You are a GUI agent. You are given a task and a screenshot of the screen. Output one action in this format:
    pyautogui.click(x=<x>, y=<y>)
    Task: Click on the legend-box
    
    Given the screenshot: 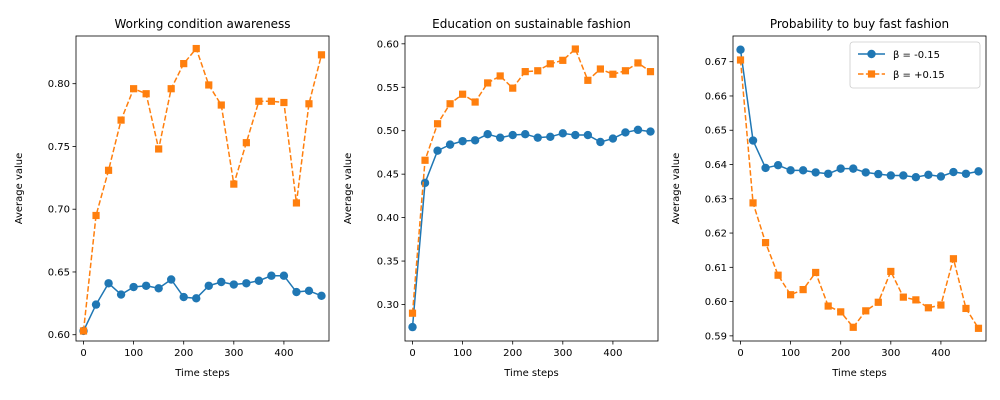 What is the action you would take?
    pyautogui.click(x=915, y=65)
    